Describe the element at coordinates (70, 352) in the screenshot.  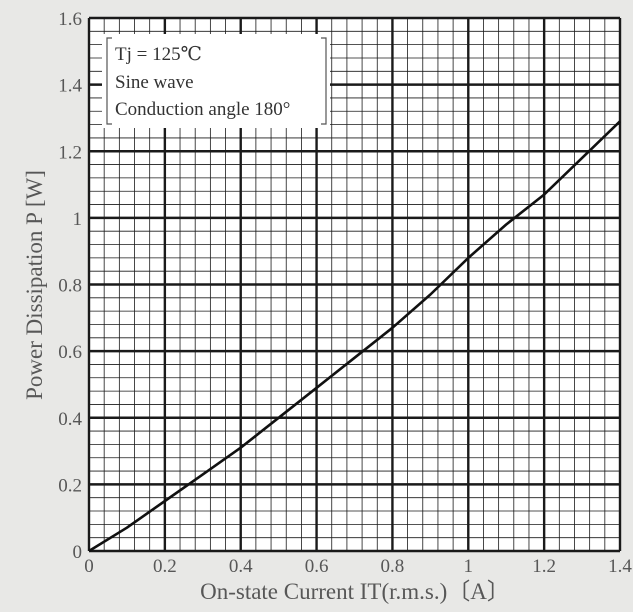
I see `y-tick-label: 0.6` at that location.